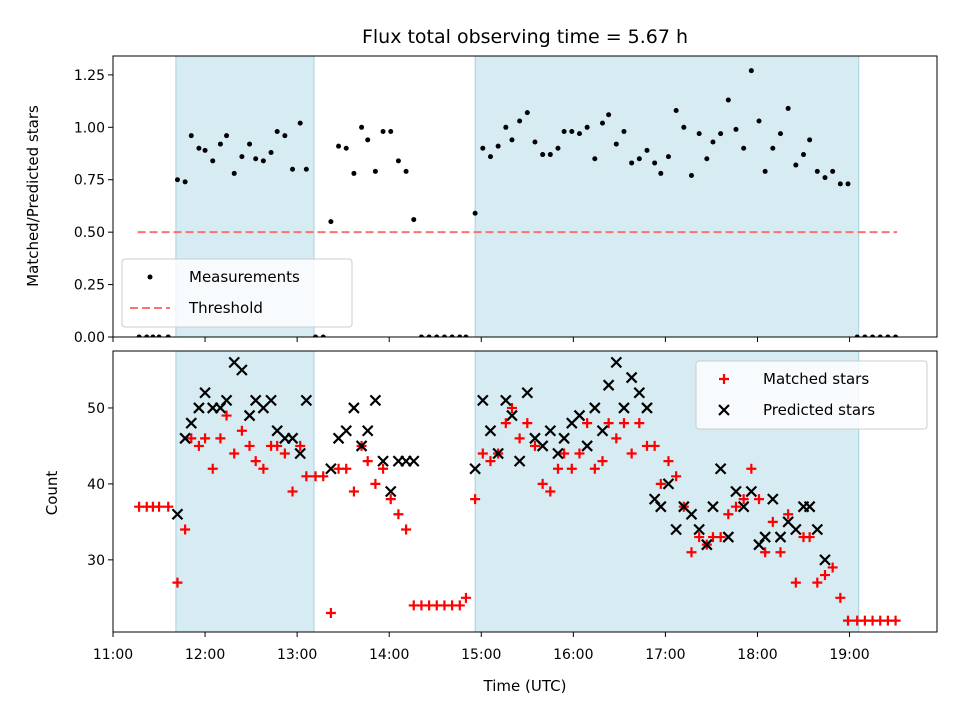  What do you see at coordinates (205, 655) in the screenshot?
I see `x-tick-label: 12:00` at bounding box center [205, 655].